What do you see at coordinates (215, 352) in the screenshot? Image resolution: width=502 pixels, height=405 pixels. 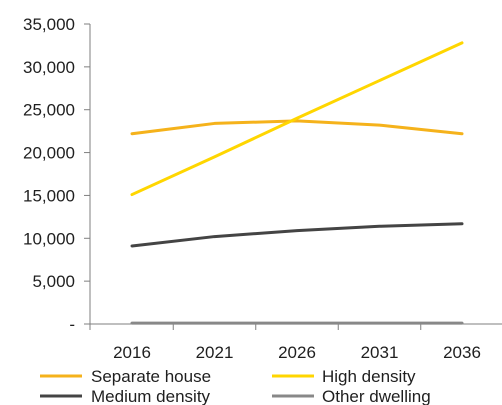 I see `x-tick-label: 2021` at bounding box center [215, 352].